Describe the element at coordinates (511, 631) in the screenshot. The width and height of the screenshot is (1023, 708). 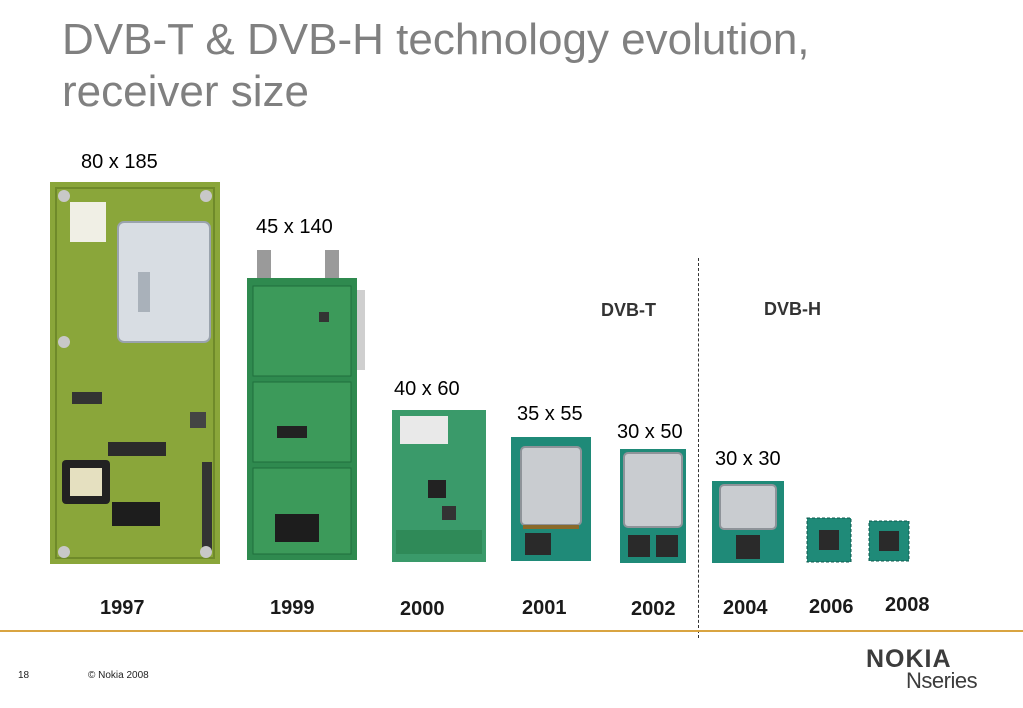
I see `footer-divider` at that location.